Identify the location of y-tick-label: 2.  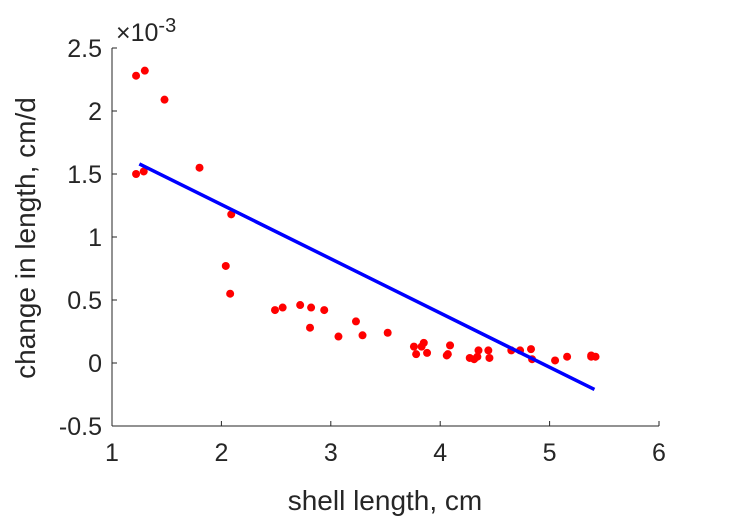
(95, 112).